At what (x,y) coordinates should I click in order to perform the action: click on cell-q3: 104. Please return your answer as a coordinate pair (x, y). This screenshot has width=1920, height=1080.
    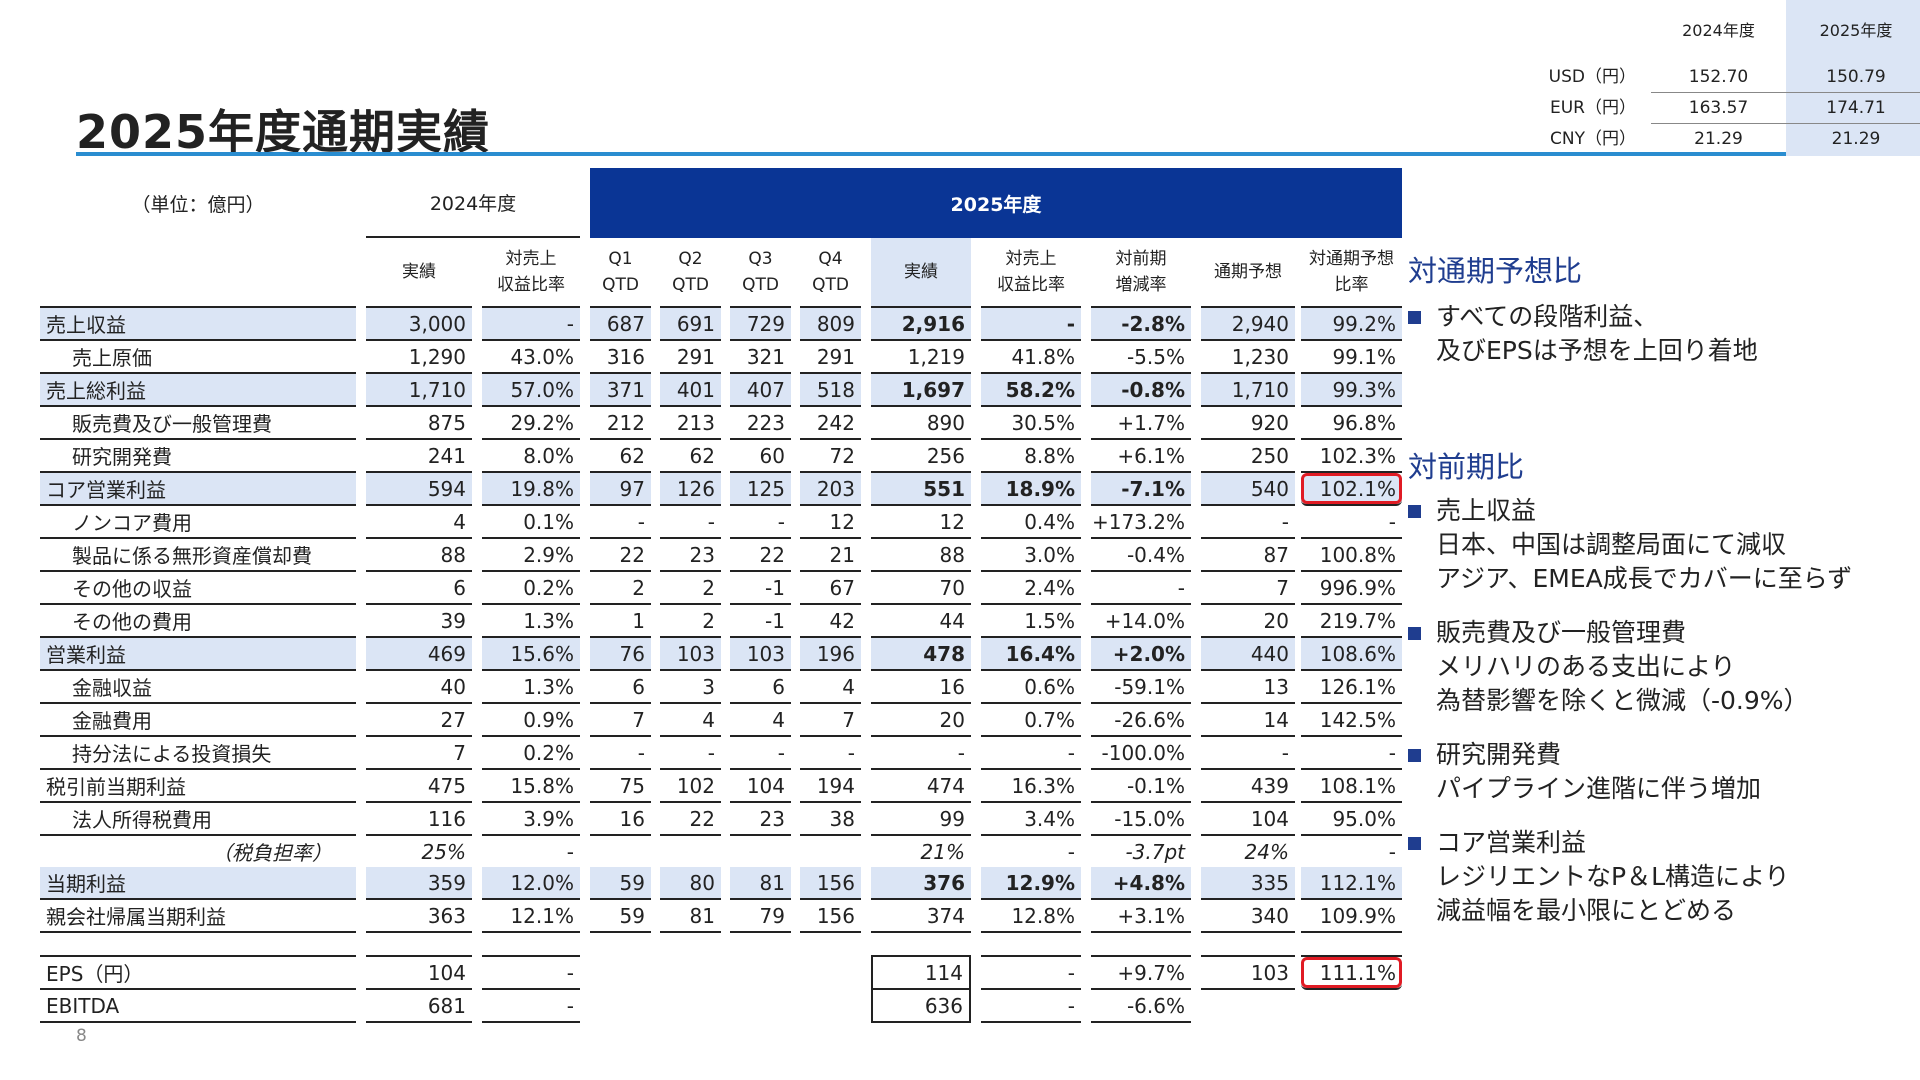
    Looking at the image, I should click on (760, 786).